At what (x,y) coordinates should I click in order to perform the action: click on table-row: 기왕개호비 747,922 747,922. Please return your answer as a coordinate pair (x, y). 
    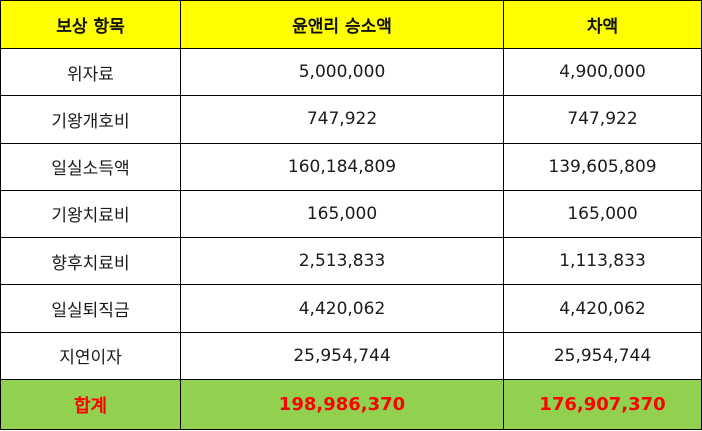
    Looking at the image, I should click on (351, 119).